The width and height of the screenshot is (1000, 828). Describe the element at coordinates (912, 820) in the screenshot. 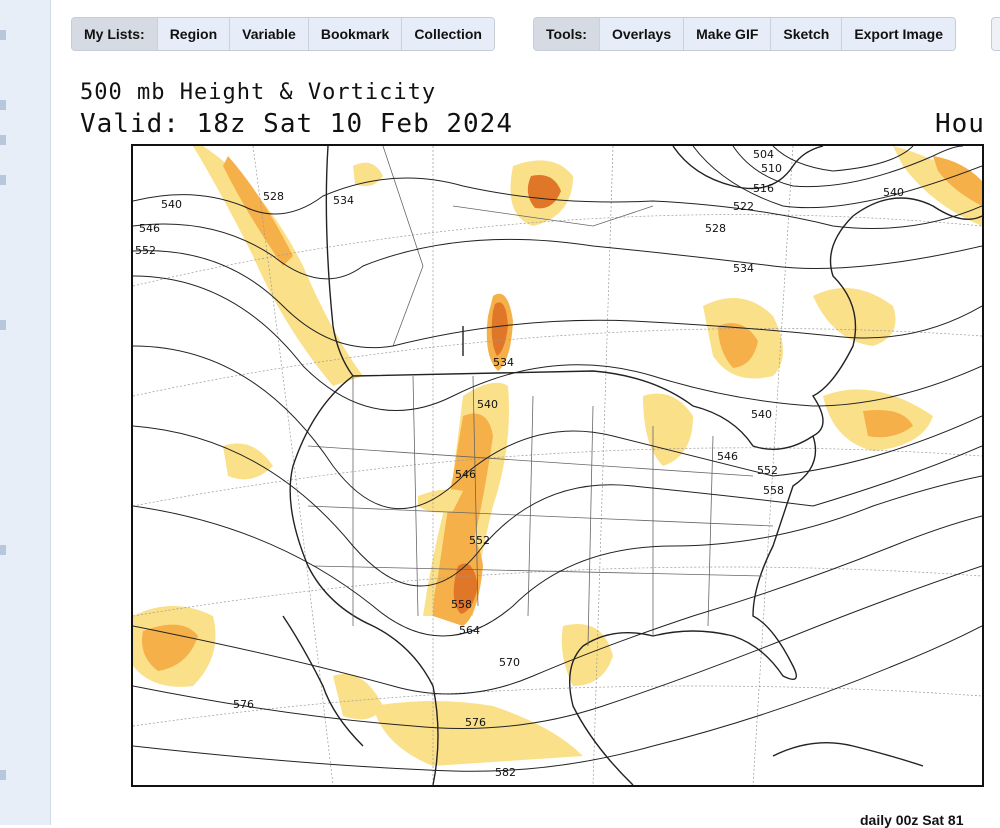

I see `bottom-run-label: daily 00z Sat 81` at that location.